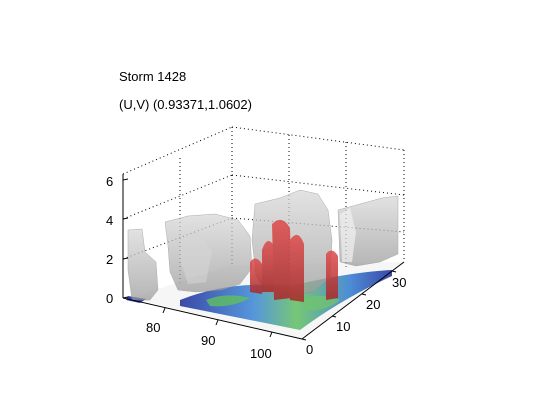  Describe the element at coordinates (109, 220) in the screenshot. I see `z-tick-label: 4` at that location.